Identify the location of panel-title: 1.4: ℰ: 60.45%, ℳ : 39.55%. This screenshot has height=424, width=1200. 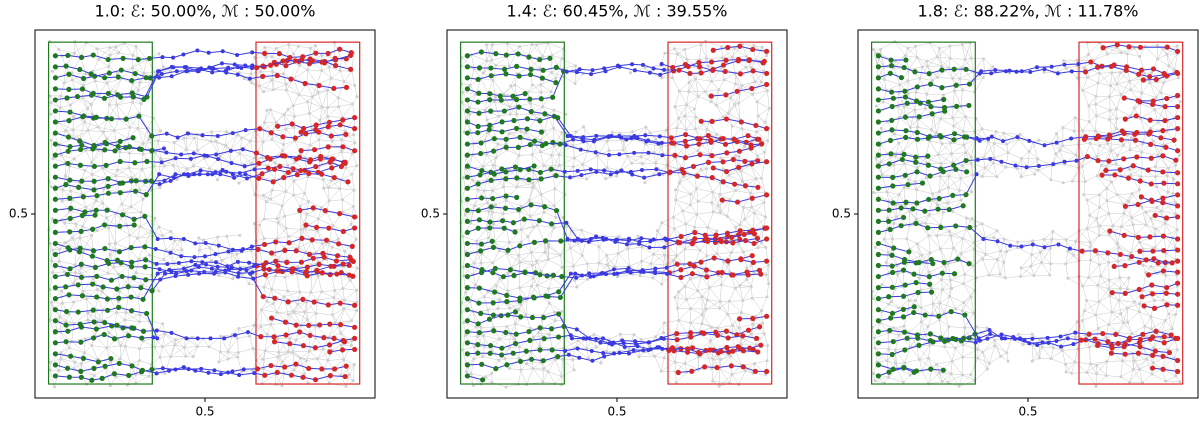
(617, 11).